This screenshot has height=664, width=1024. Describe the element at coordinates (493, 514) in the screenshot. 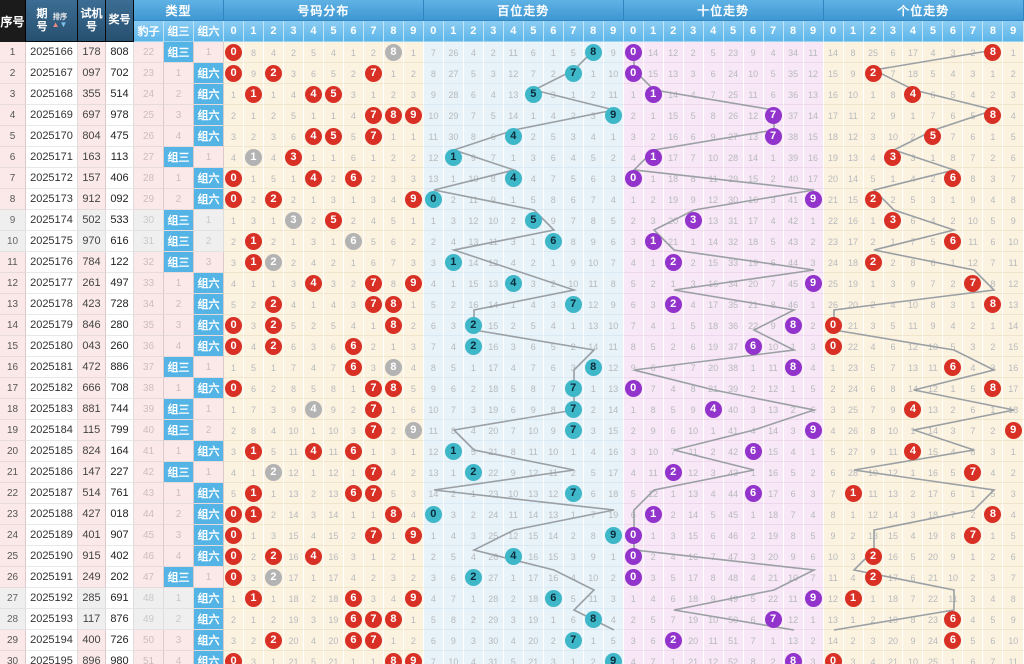

I see `miss-cell: 24` at that location.